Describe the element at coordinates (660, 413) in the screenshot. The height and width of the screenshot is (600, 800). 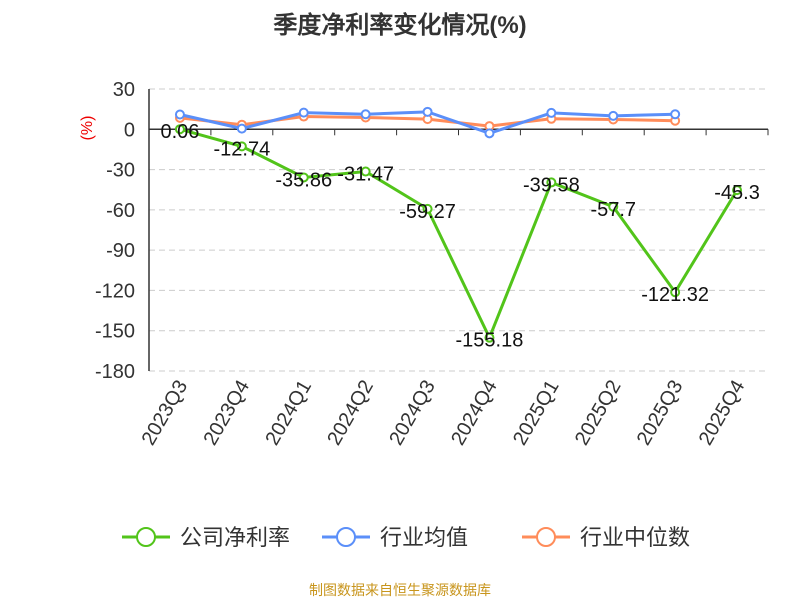
I see `x-tick-label: 2025Q3` at that location.